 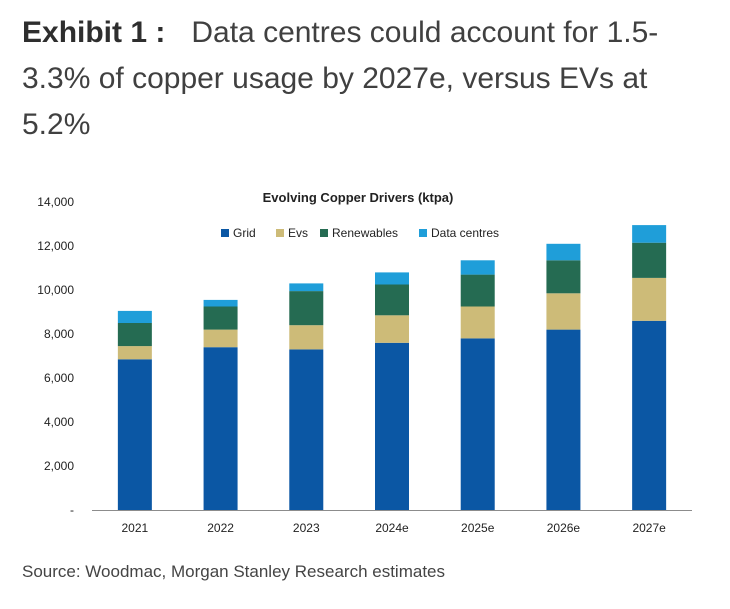 What do you see at coordinates (392, 278) in the screenshot?
I see `bar-data-centres-2024e` at bounding box center [392, 278].